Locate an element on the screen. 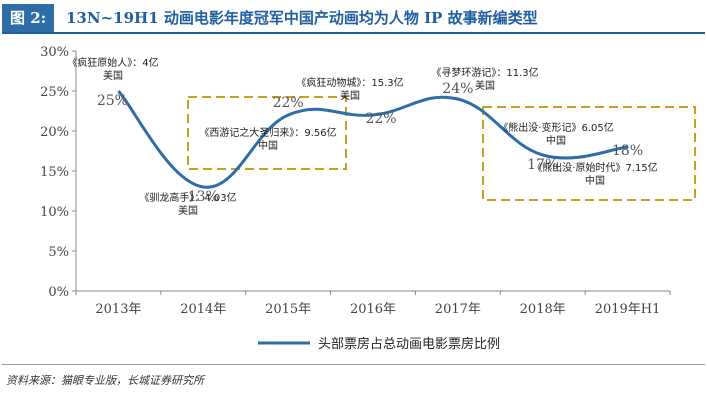  annotation-text: 《疯狂原始人》：4亿 is located at coordinates (112, 62).